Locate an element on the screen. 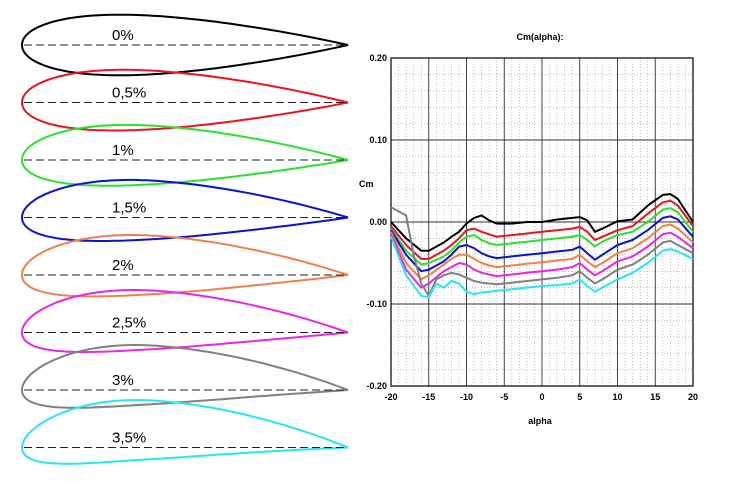 The width and height of the screenshot is (745, 484). x-tick-label: 15 is located at coordinates (655, 397).